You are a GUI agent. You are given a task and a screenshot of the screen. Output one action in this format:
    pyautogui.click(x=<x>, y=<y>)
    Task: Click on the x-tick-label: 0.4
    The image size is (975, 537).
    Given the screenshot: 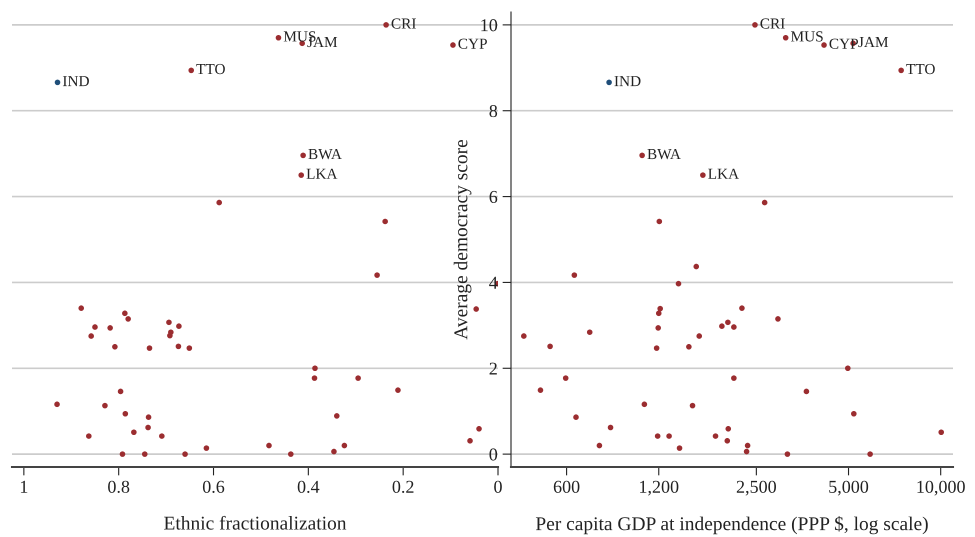 What is the action you would take?
    pyautogui.click(x=309, y=486)
    